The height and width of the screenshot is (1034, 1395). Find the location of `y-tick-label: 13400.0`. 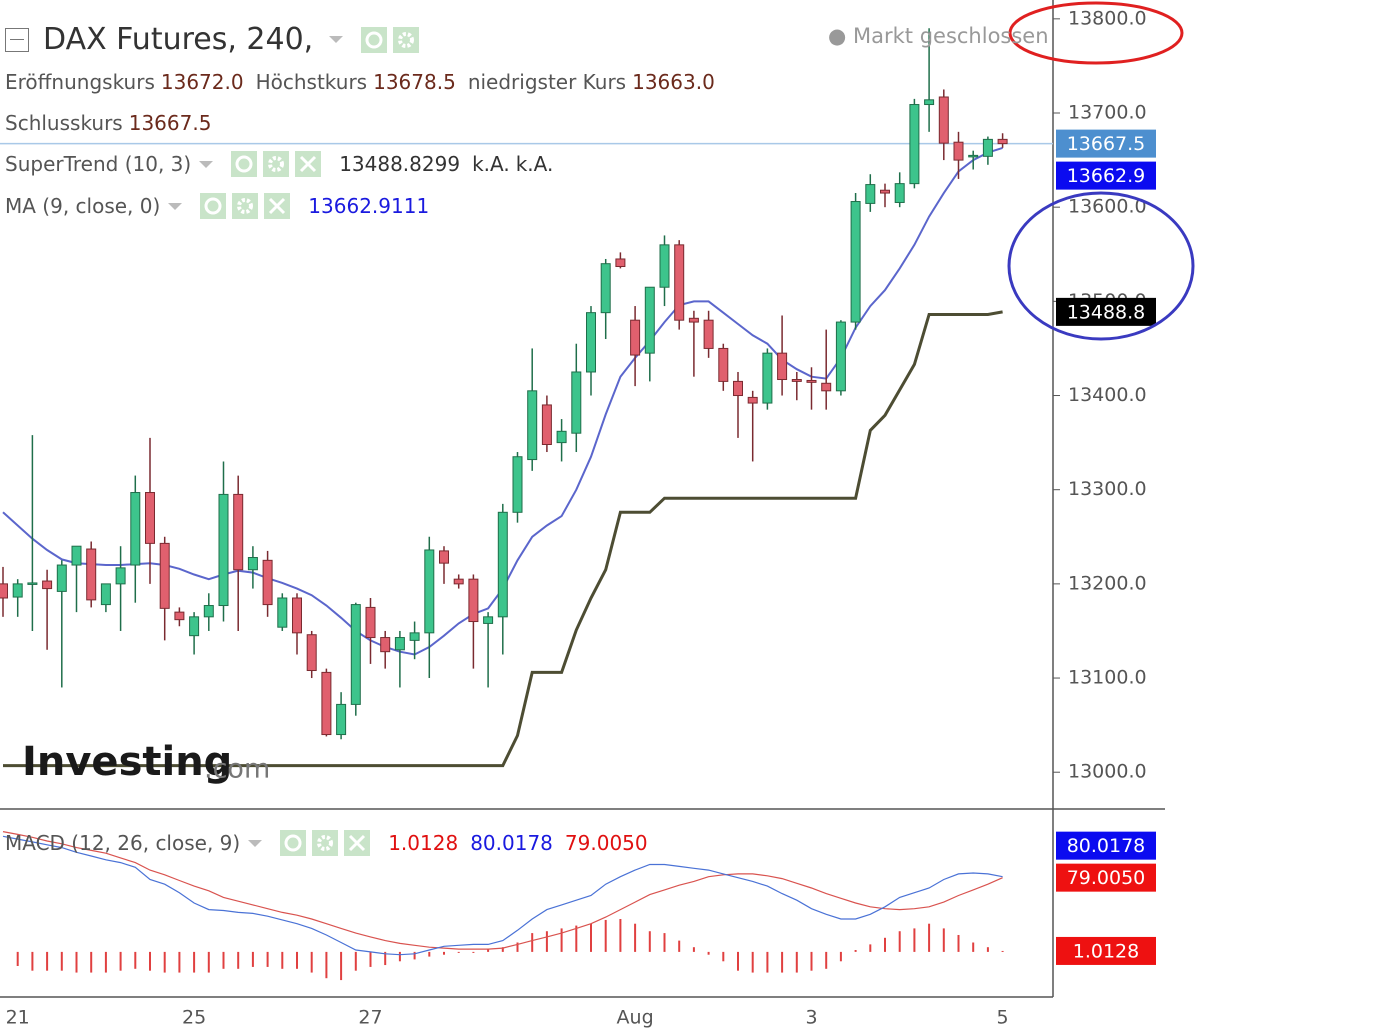

y-tick-label: 13400.0 is located at coordinates (1107, 395).